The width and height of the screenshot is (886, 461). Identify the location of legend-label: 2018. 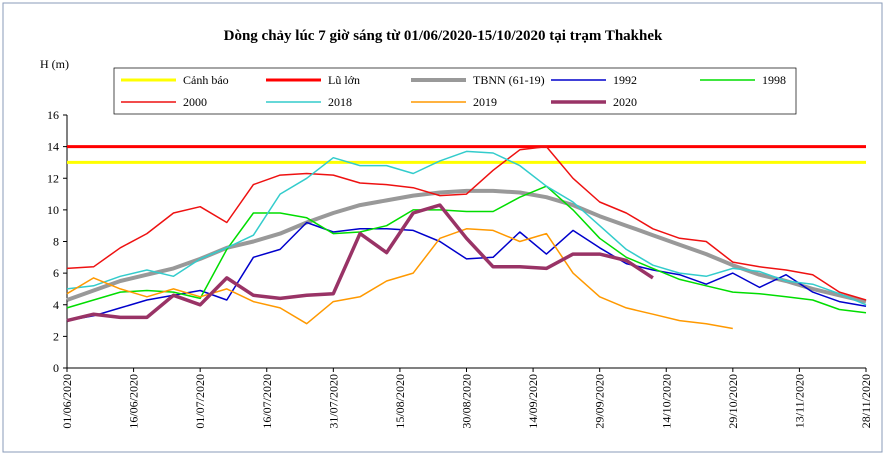
(340, 102).